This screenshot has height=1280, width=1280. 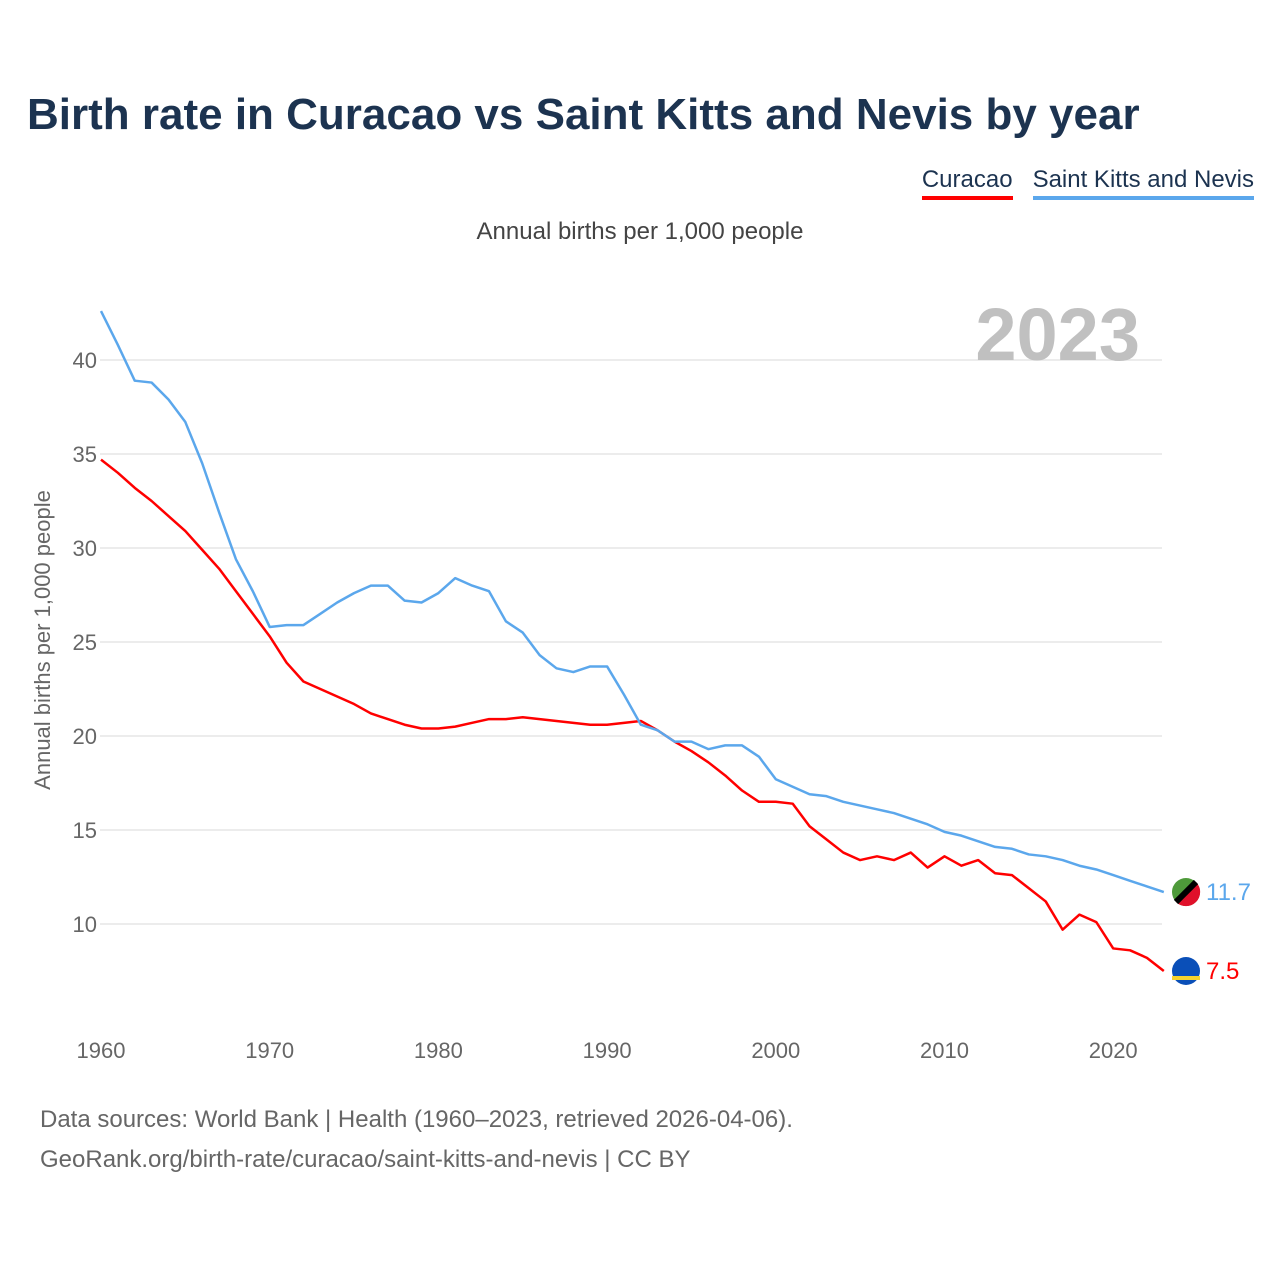 What do you see at coordinates (1057, 334) in the screenshot?
I see `year-watermark: 2023` at bounding box center [1057, 334].